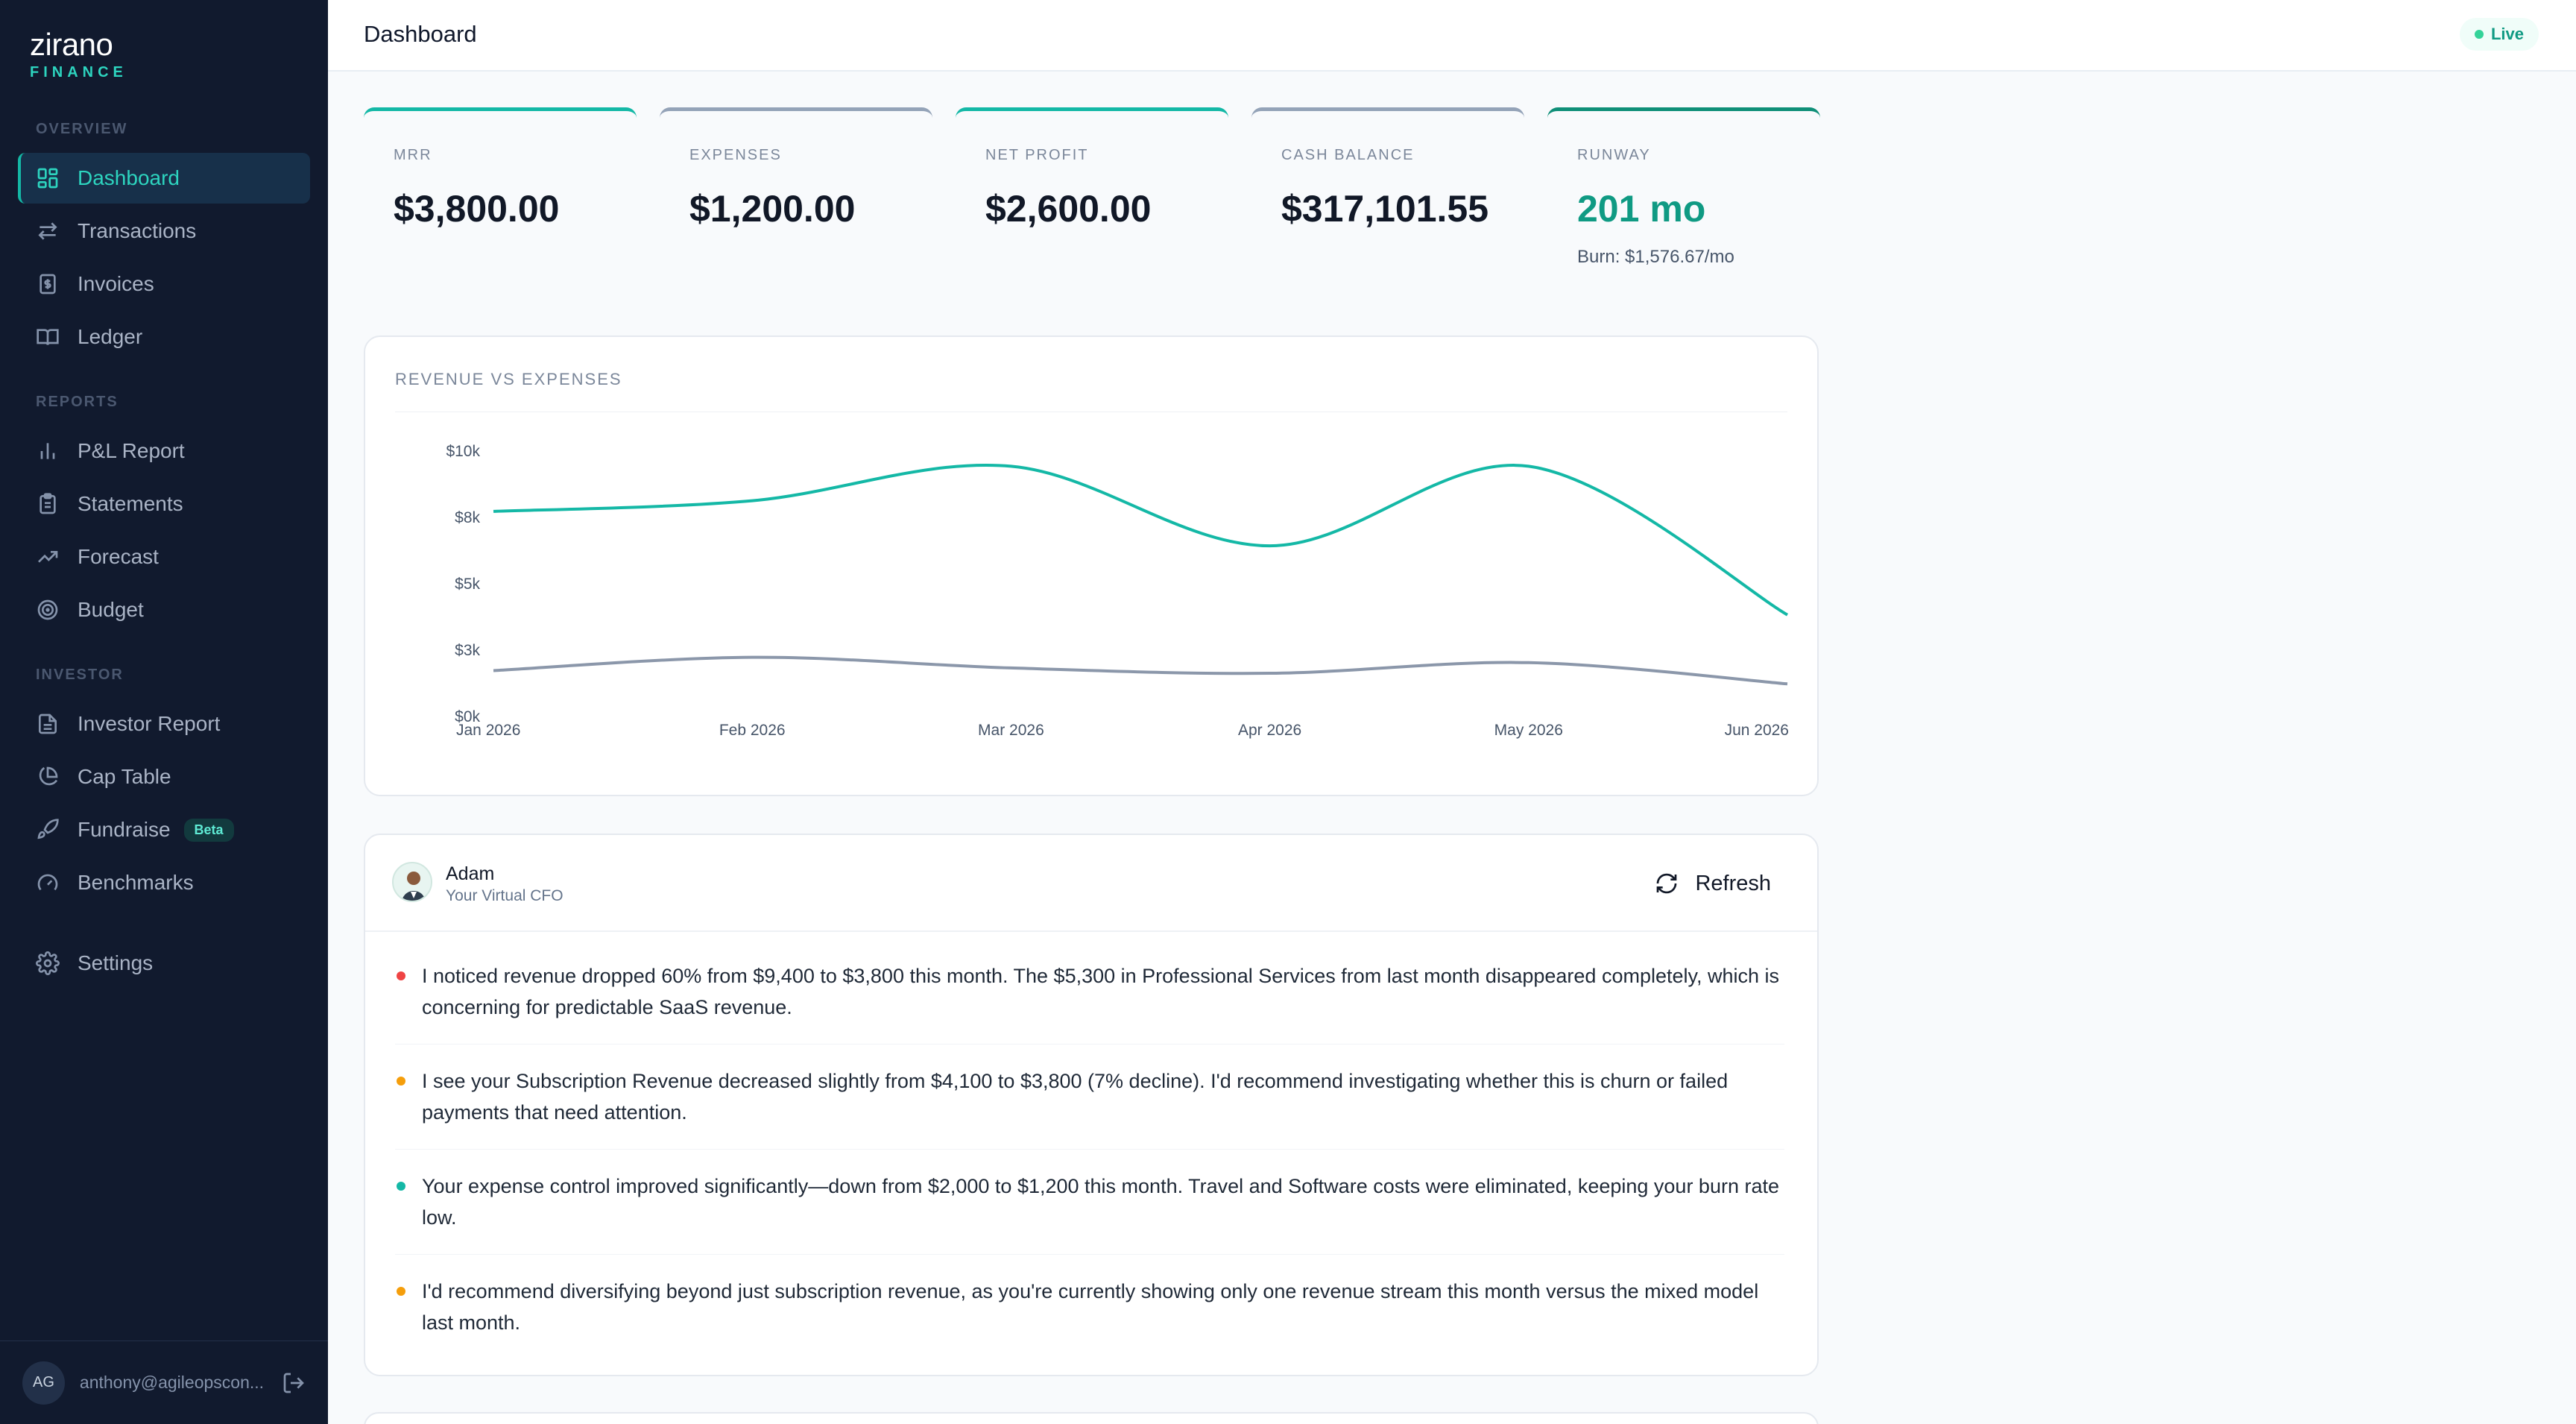  I want to click on sidebar-item-ledger: Ledger, so click(164, 337).